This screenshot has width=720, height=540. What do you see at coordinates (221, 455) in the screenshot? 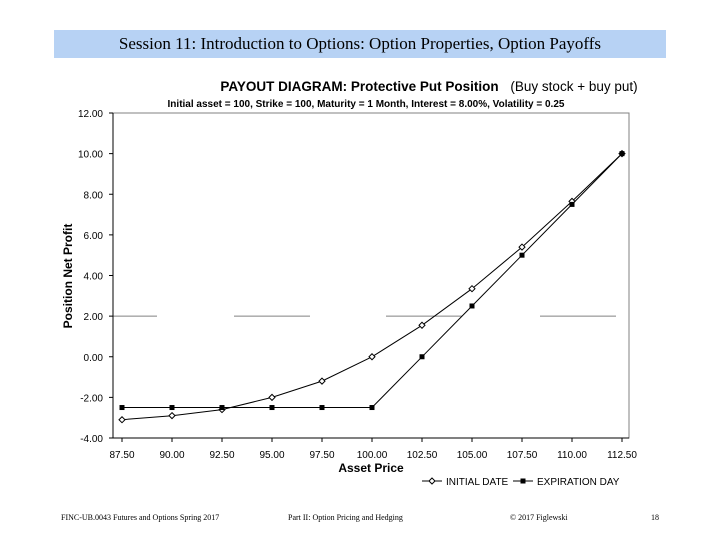
I see `x-tick-label: 92.50` at bounding box center [221, 455].